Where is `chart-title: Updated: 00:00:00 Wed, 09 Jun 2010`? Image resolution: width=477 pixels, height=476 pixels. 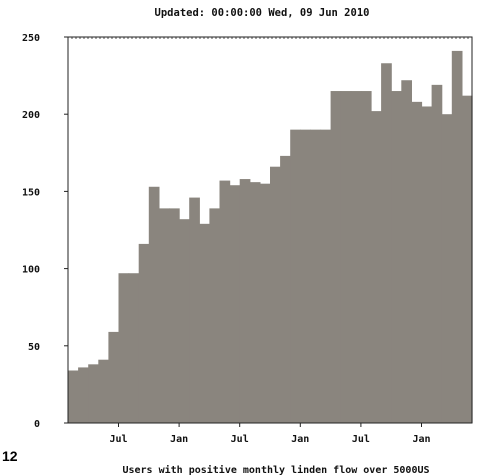
chart-title: Updated: 00:00:00 Wed, 09 Jun 2010 is located at coordinates (262, 13).